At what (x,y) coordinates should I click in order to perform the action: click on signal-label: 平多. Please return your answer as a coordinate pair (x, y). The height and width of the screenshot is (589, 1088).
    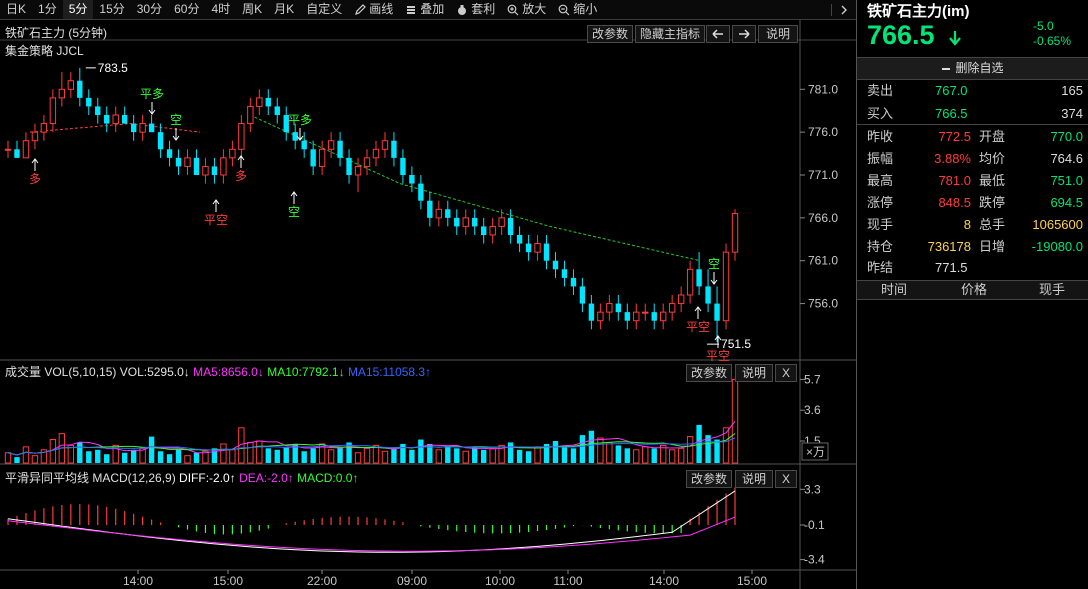
    Looking at the image, I should click on (300, 120).